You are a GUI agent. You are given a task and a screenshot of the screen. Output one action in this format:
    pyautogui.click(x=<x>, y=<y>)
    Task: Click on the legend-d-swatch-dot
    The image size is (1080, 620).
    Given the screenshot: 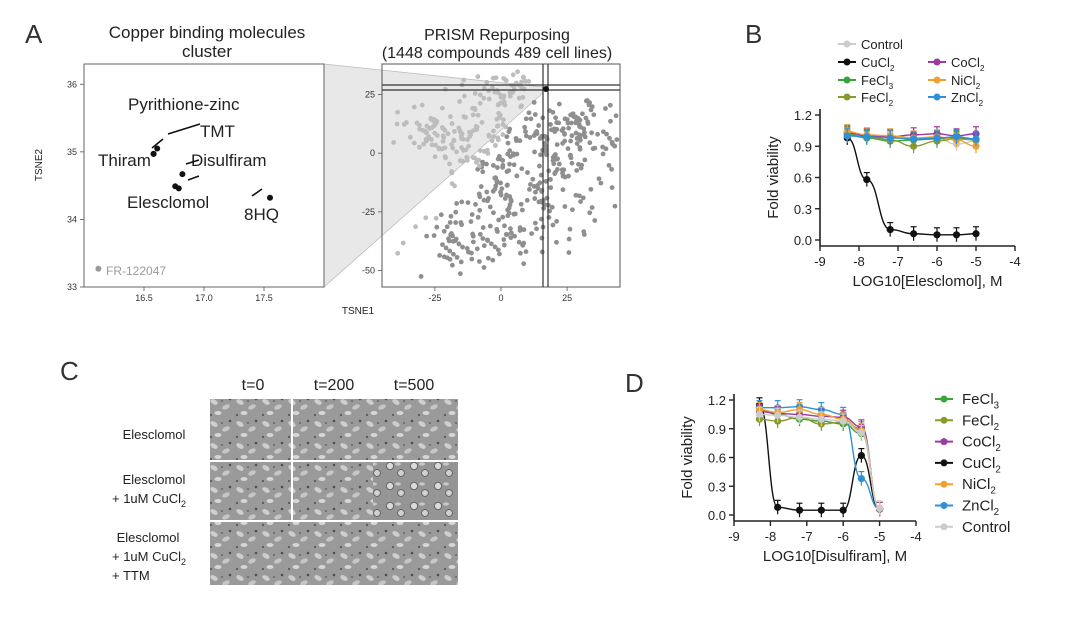 What is the action you would take?
    pyautogui.click(x=944, y=442)
    